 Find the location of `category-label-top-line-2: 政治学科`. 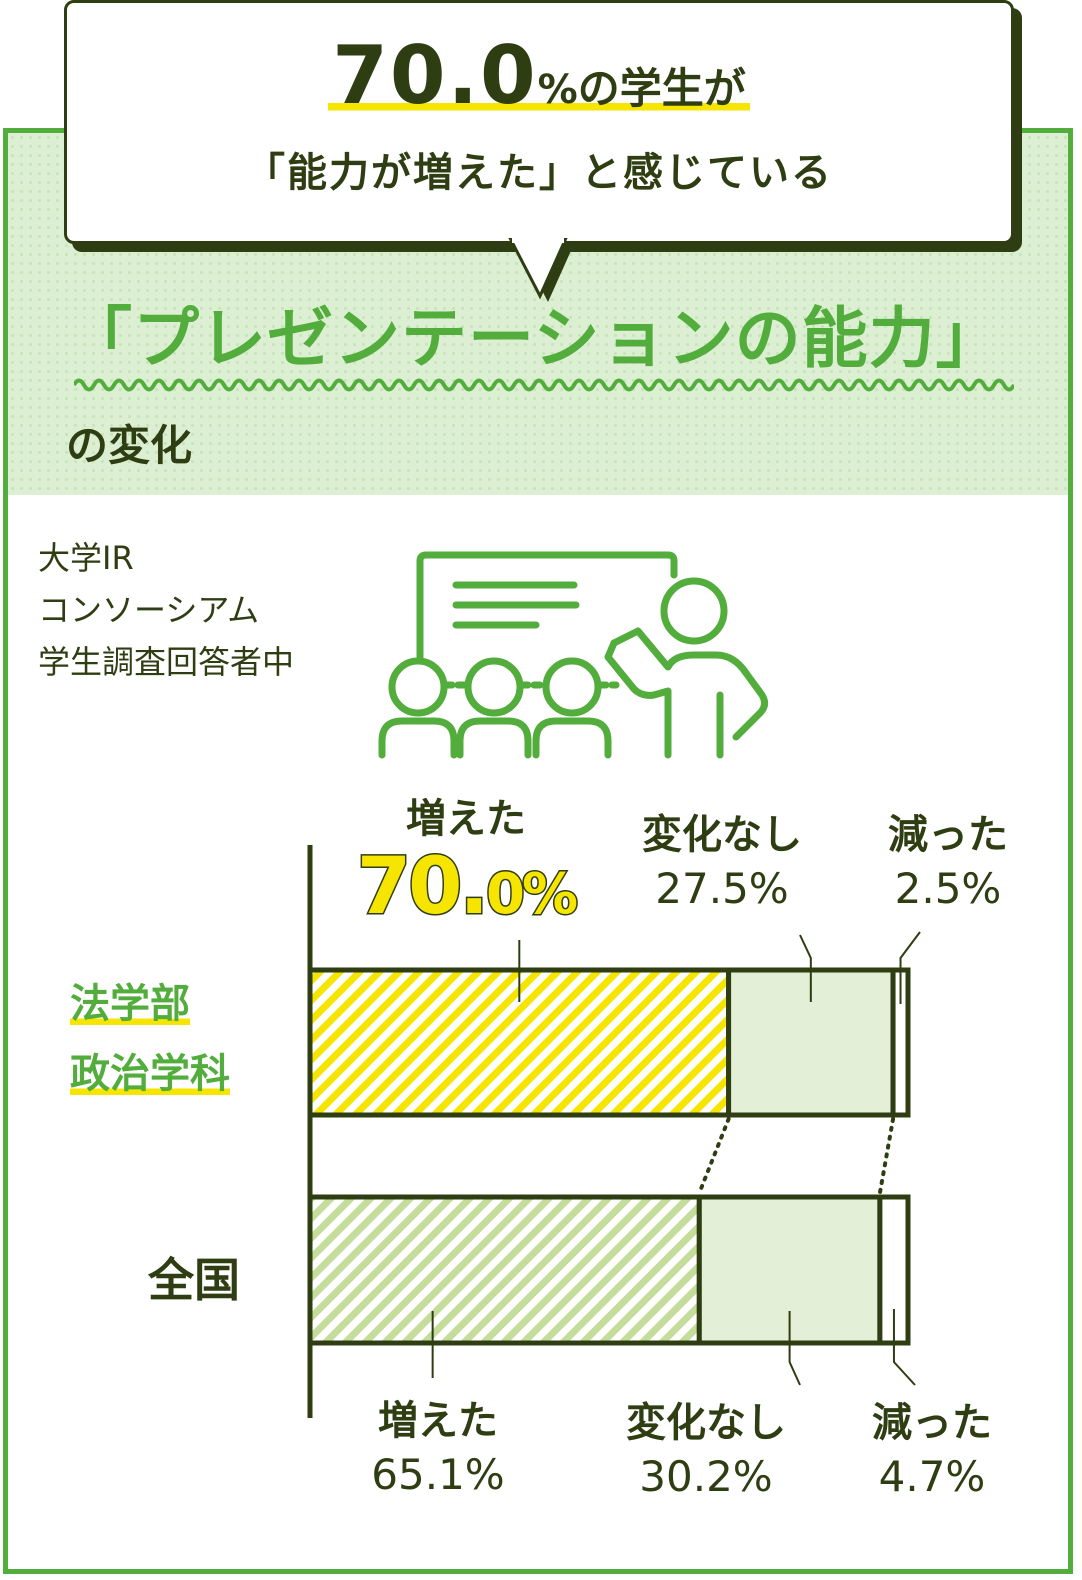

category-label-top-line-2: 政治学科 is located at coordinates (150, 1074).